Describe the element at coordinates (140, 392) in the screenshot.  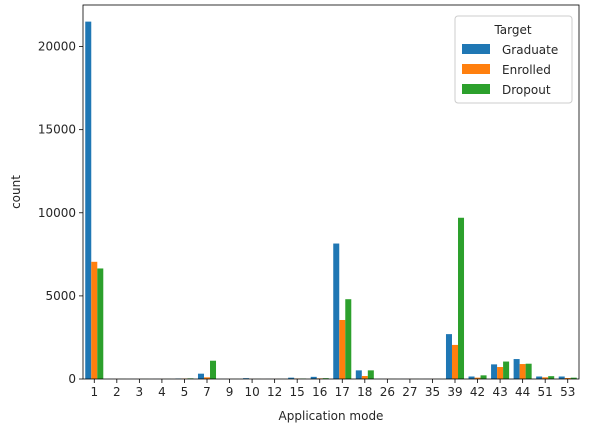
I see `x-tick-label: 3` at that location.